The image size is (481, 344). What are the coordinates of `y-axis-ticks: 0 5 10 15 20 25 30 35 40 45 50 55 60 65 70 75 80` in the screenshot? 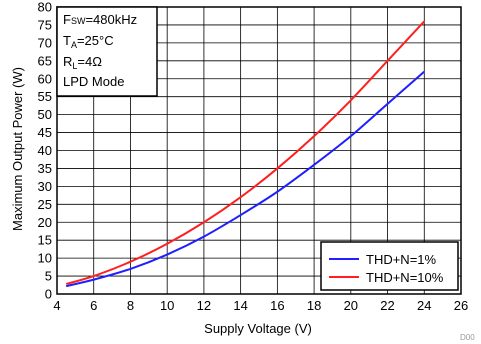 It's located at (45, 151).